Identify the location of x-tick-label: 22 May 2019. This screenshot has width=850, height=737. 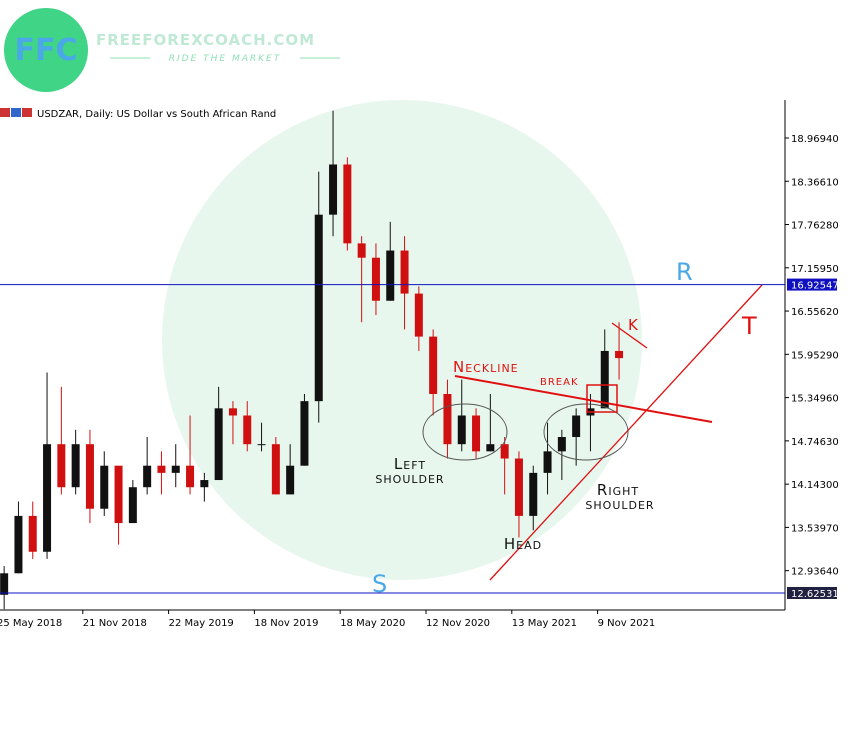
(201, 623).